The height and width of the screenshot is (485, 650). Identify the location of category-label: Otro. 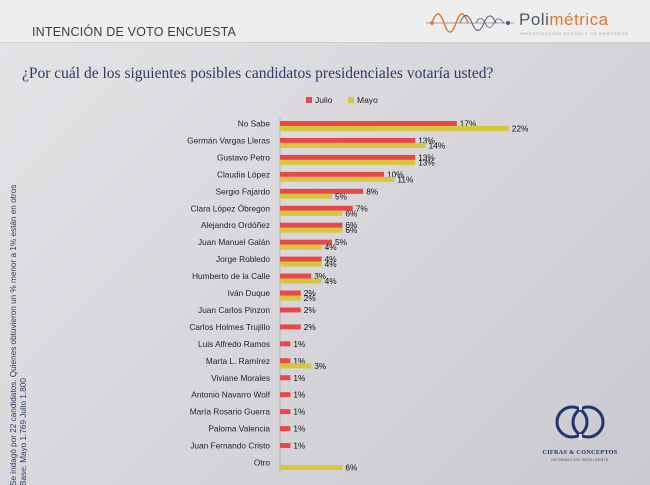
(262, 463).